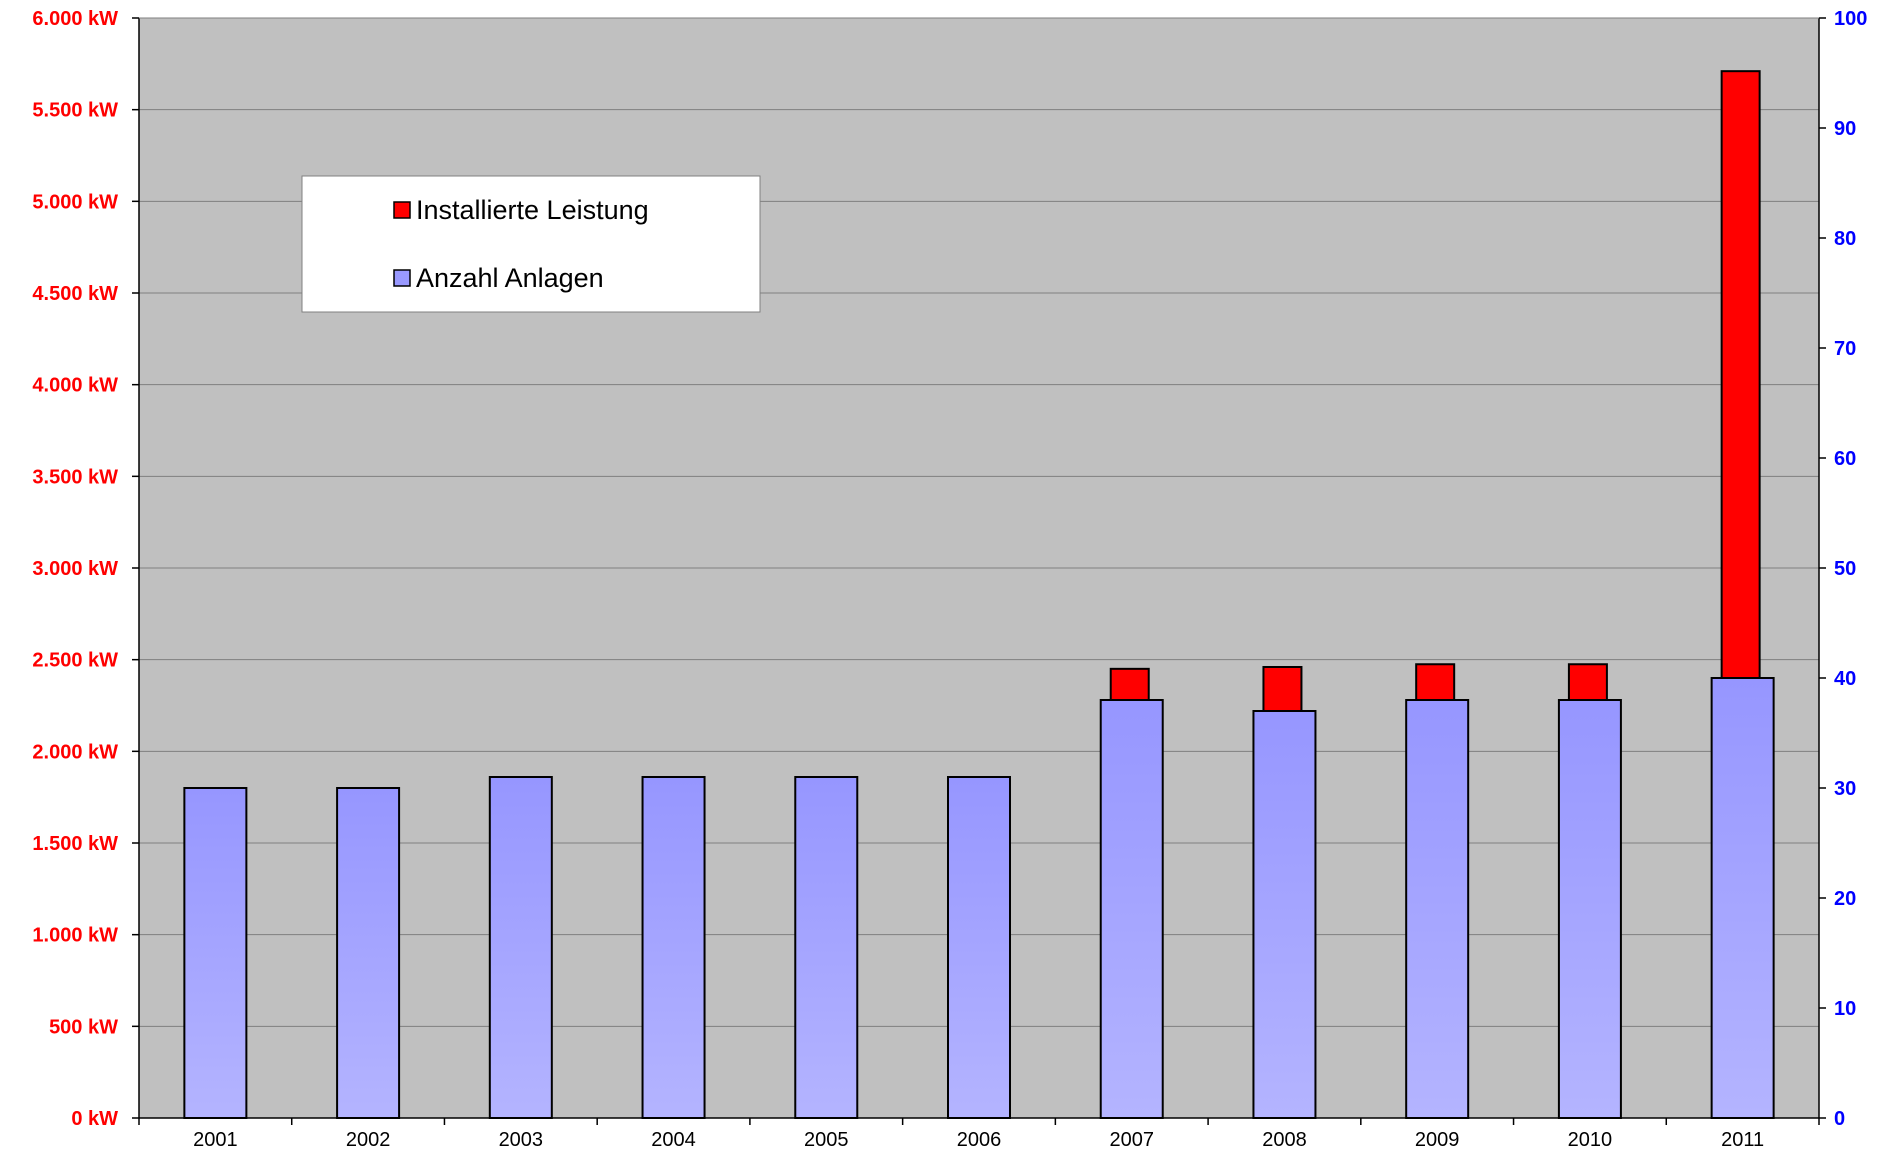 This screenshot has height=1152, width=1884. I want to click on bar-anzahl-anlagen-2008, so click(1284, 914).